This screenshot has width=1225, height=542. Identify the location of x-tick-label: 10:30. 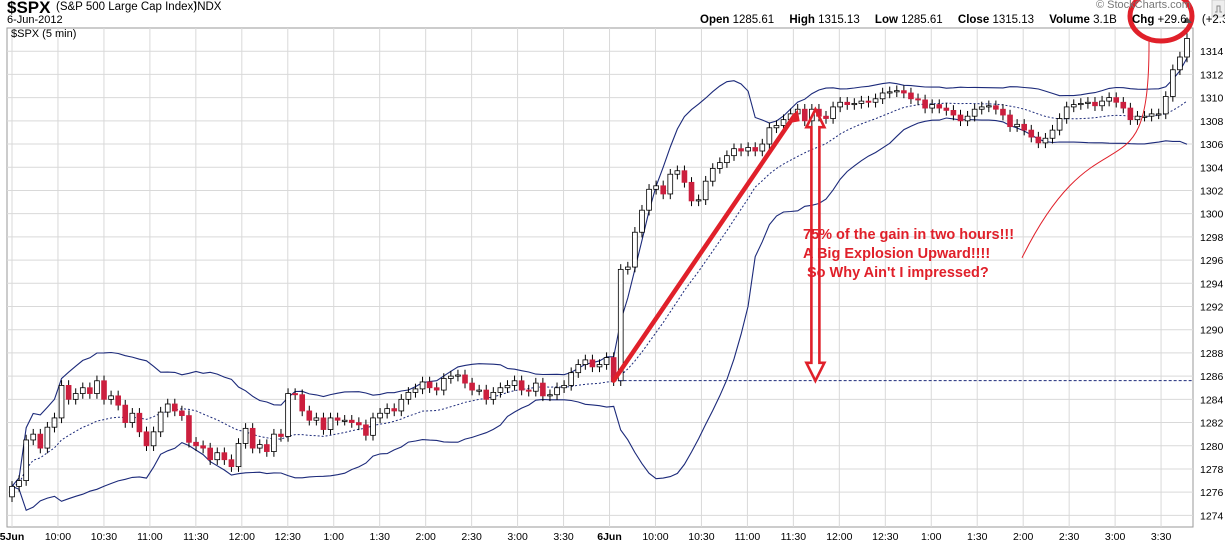
(104, 536).